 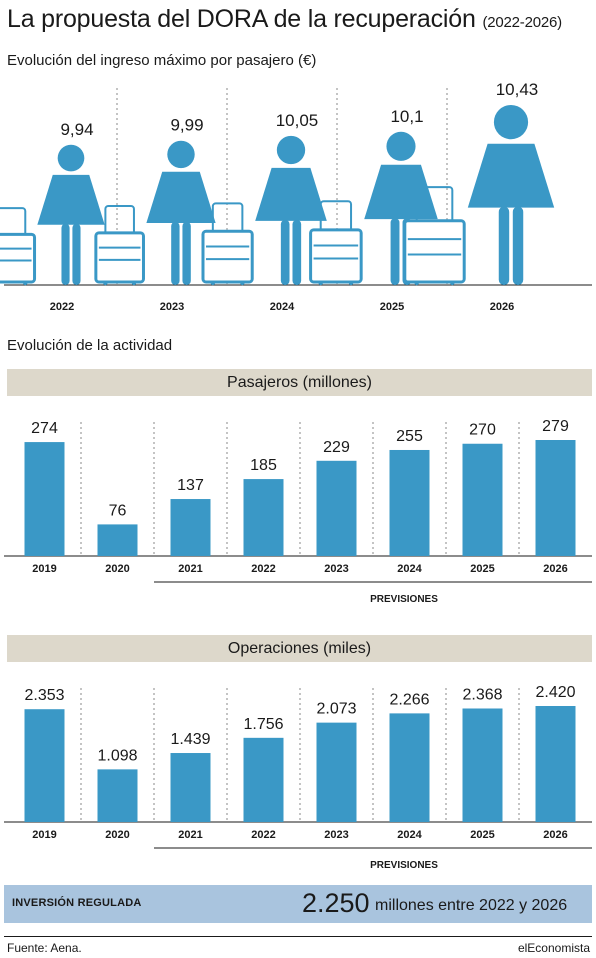 What do you see at coordinates (482, 430) in the screenshot?
I see `chart-value-label: 270` at bounding box center [482, 430].